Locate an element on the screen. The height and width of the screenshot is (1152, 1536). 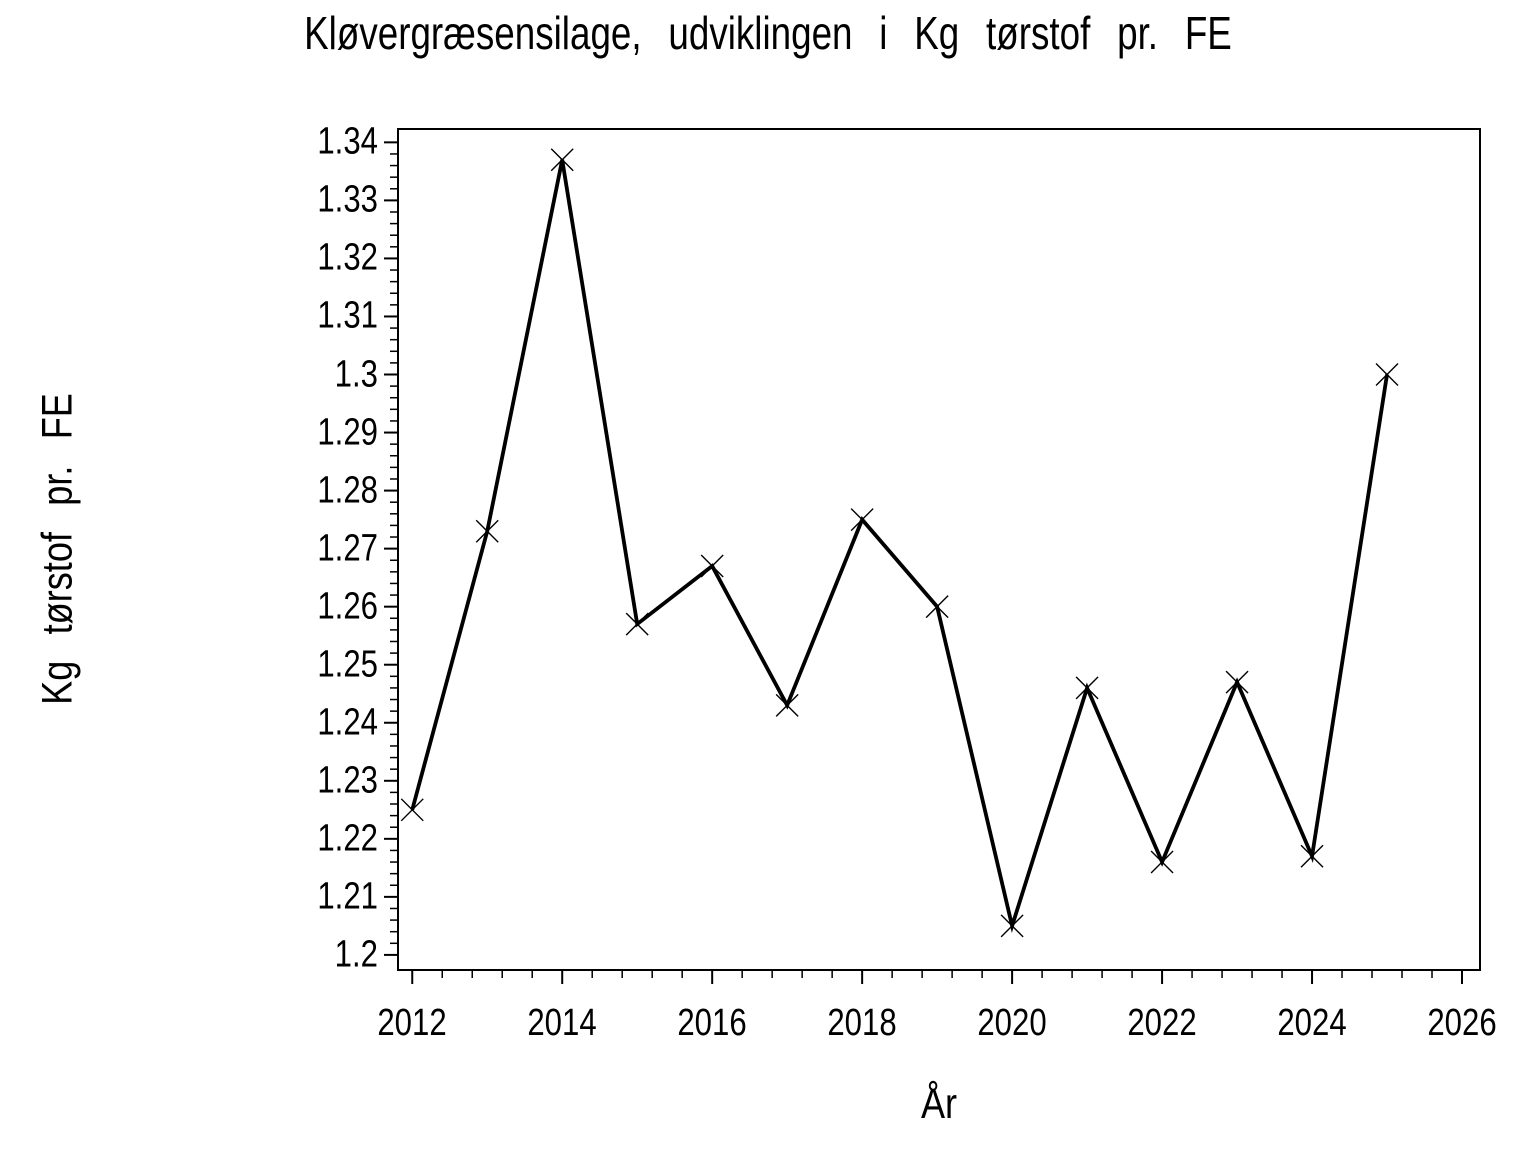
x-tick-label: 2024 is located at coordinates (1312, 1023).